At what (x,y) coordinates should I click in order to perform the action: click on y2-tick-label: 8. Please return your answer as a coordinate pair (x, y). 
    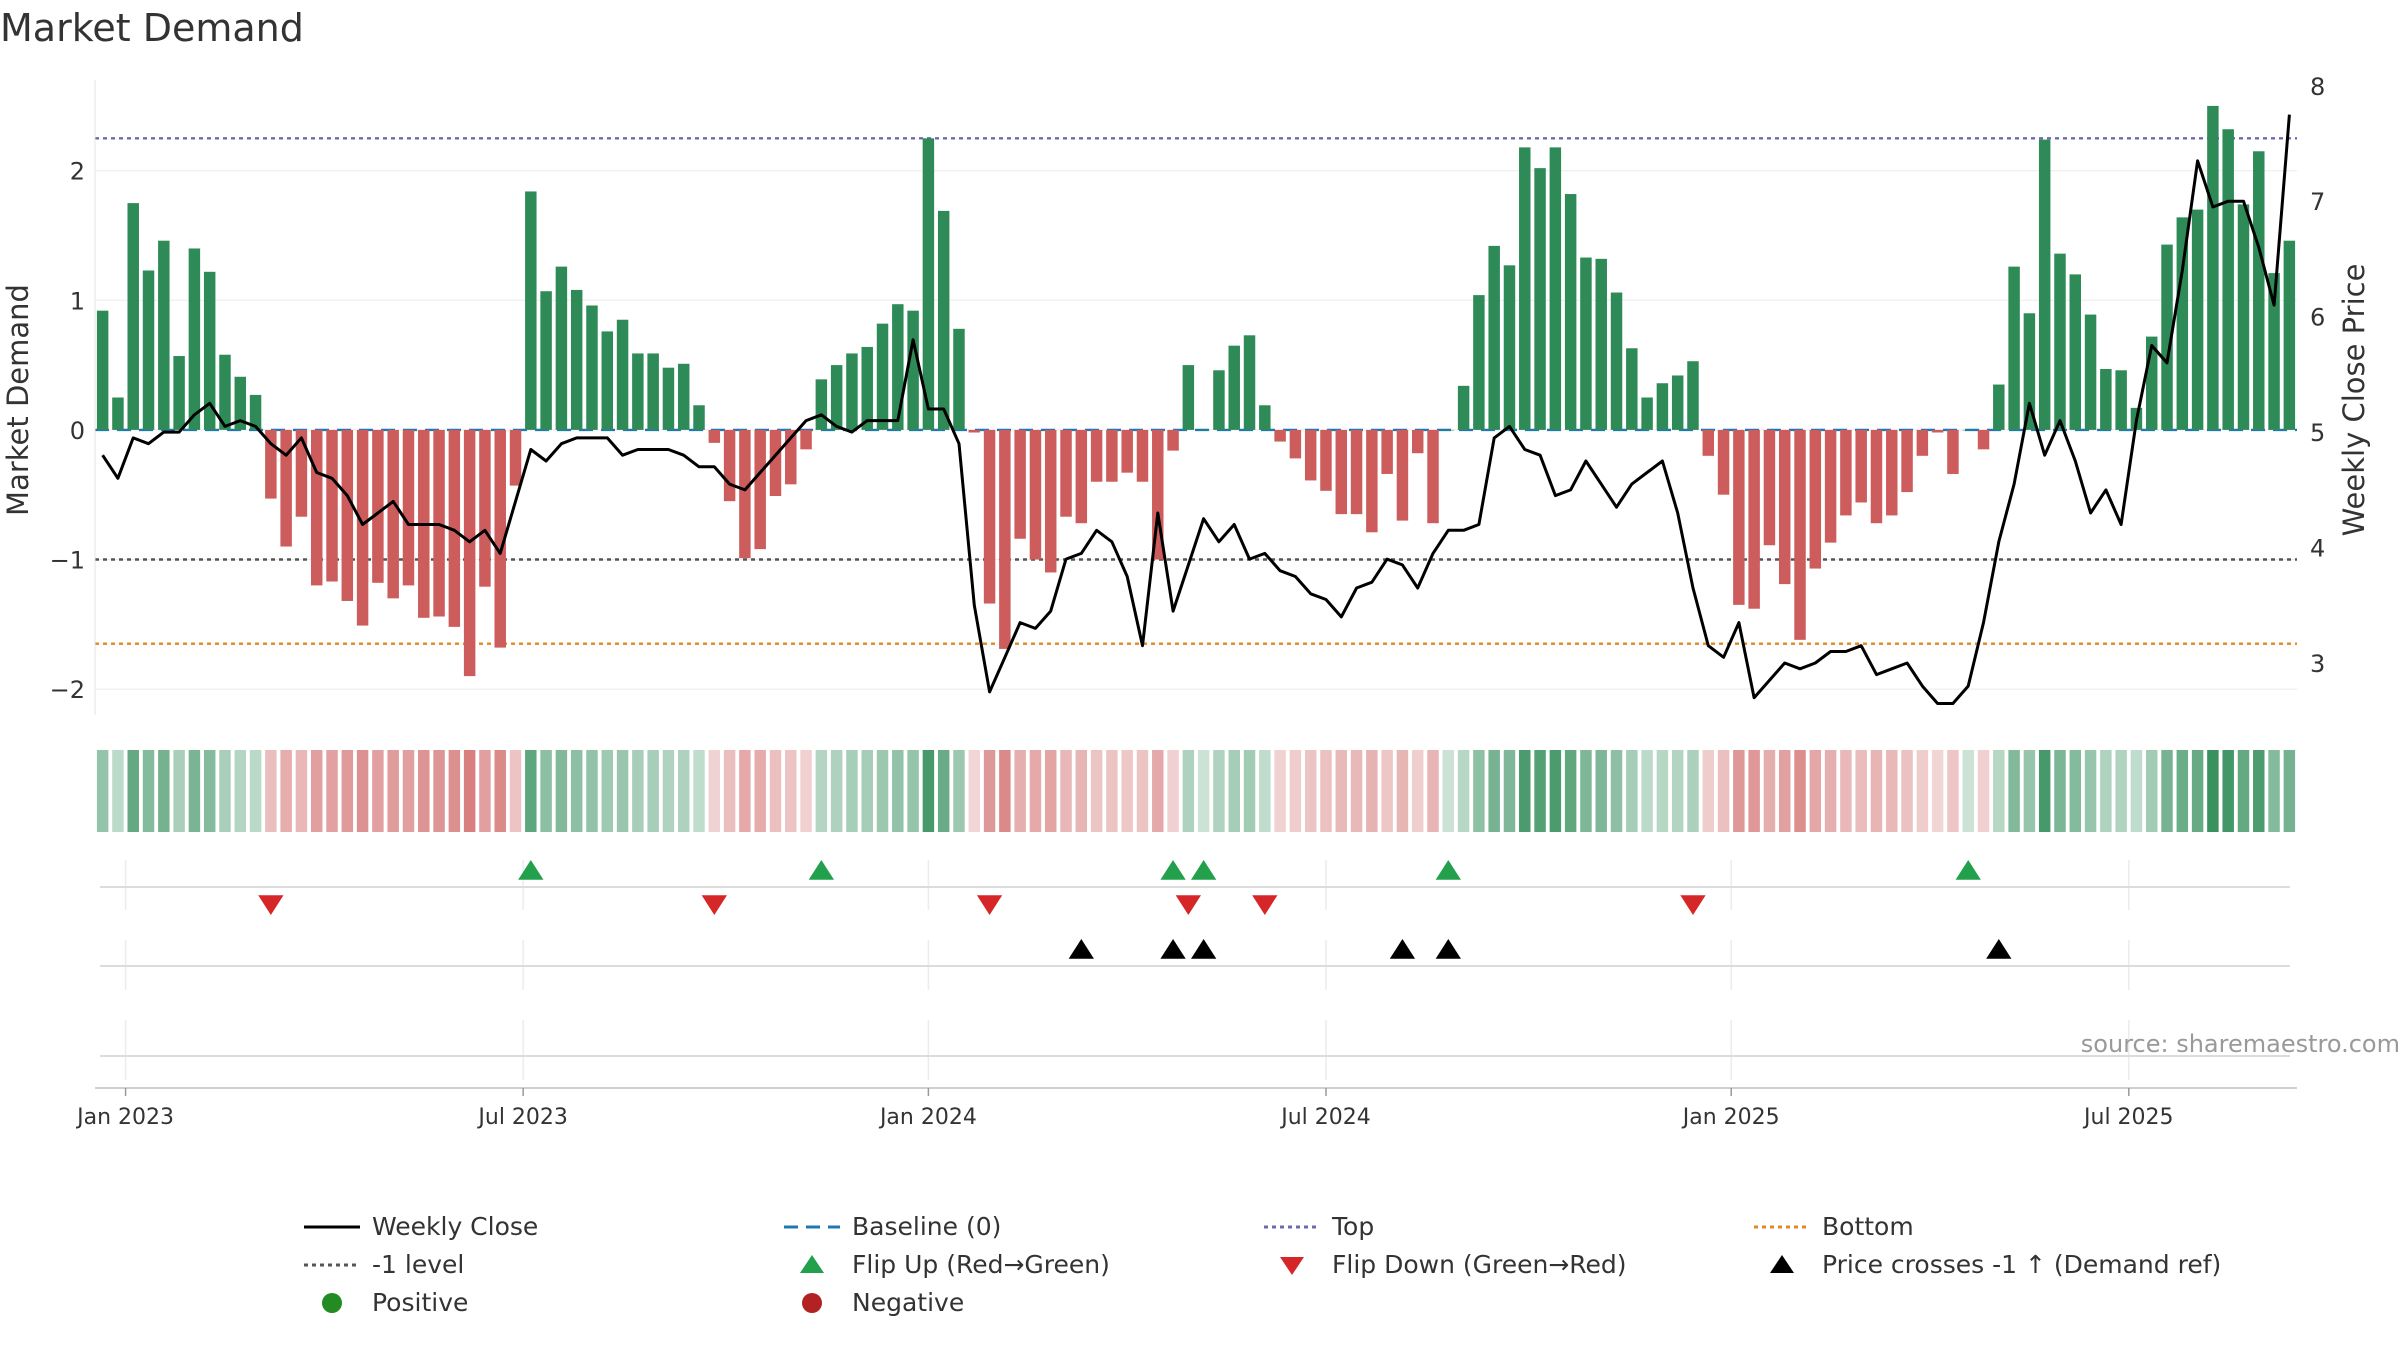
    Looking at the image, I should click on (2317, 87).